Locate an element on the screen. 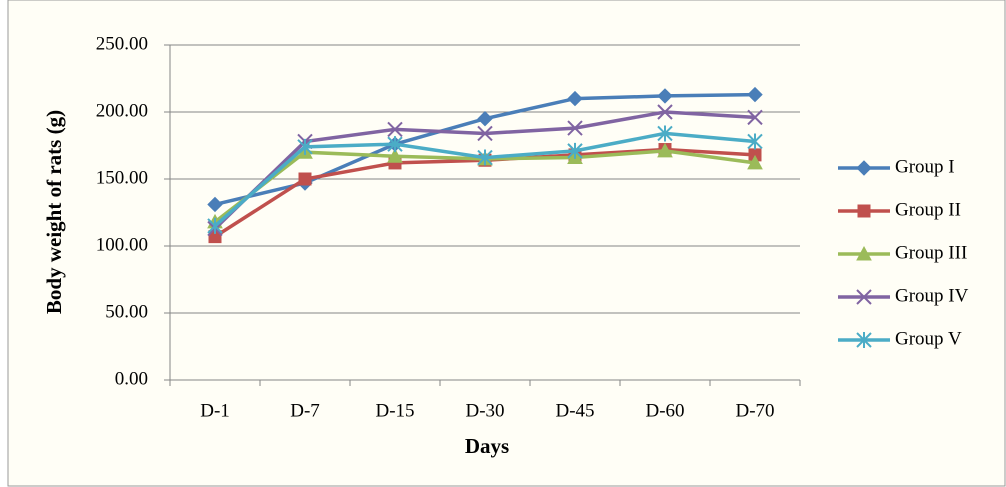  legend-label: Group II is located at coordinates (928, 209).